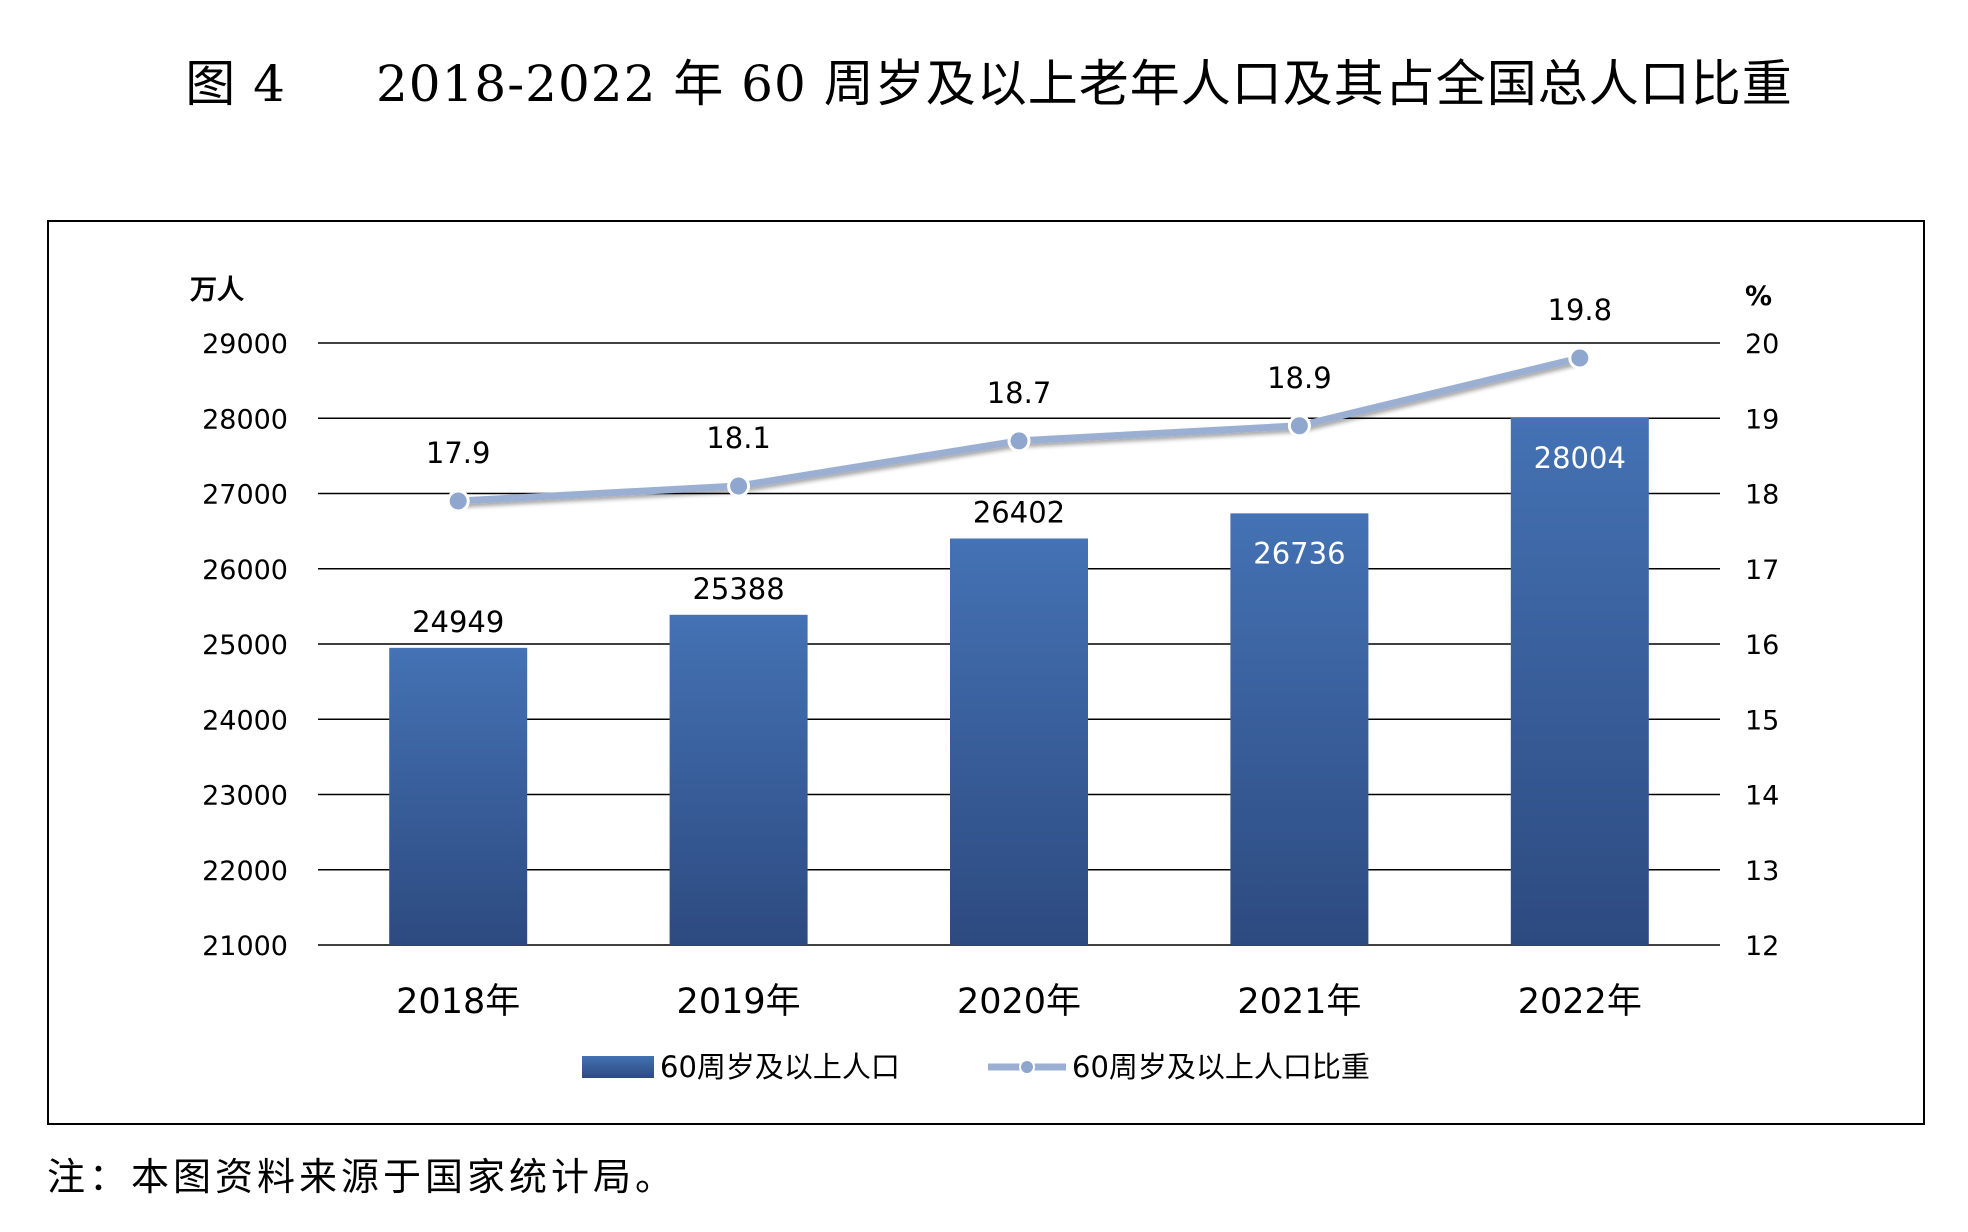 Image resolution: width=1968 pixels, height=1232 pixels. Describe the element at coordinates (1762, 796) in the screenshot. I see `right-tick-label: 14` at that location.